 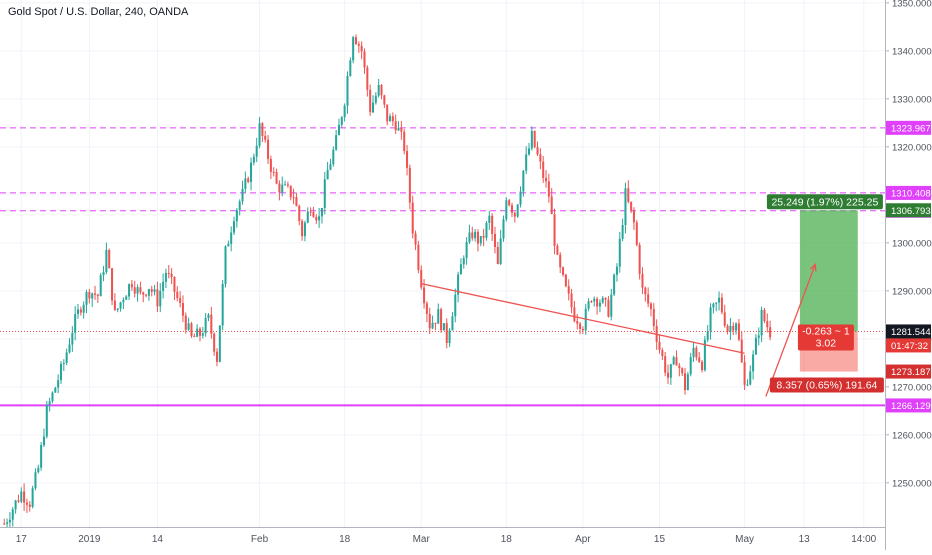 I want to click on current-price-tag-bg, so click(x=908, y=331).